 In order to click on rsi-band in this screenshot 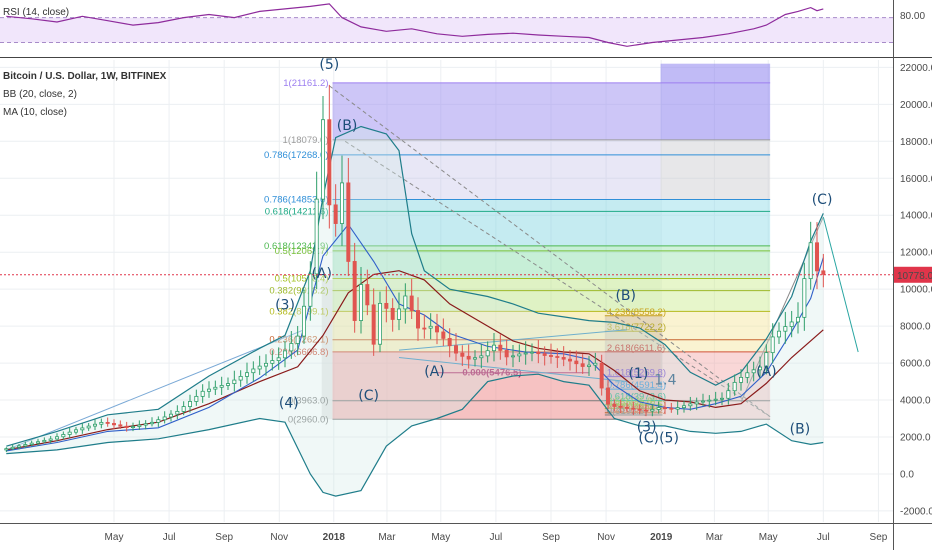, I will do `click(446, 30)`.